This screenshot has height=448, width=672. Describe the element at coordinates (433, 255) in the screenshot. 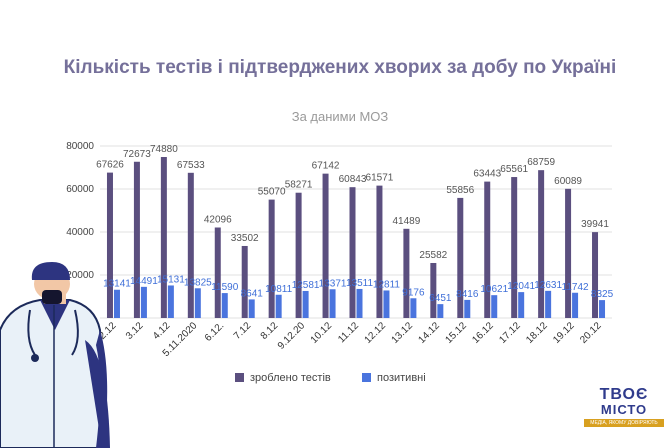

I see `data-label-tests: 25582` at that location.